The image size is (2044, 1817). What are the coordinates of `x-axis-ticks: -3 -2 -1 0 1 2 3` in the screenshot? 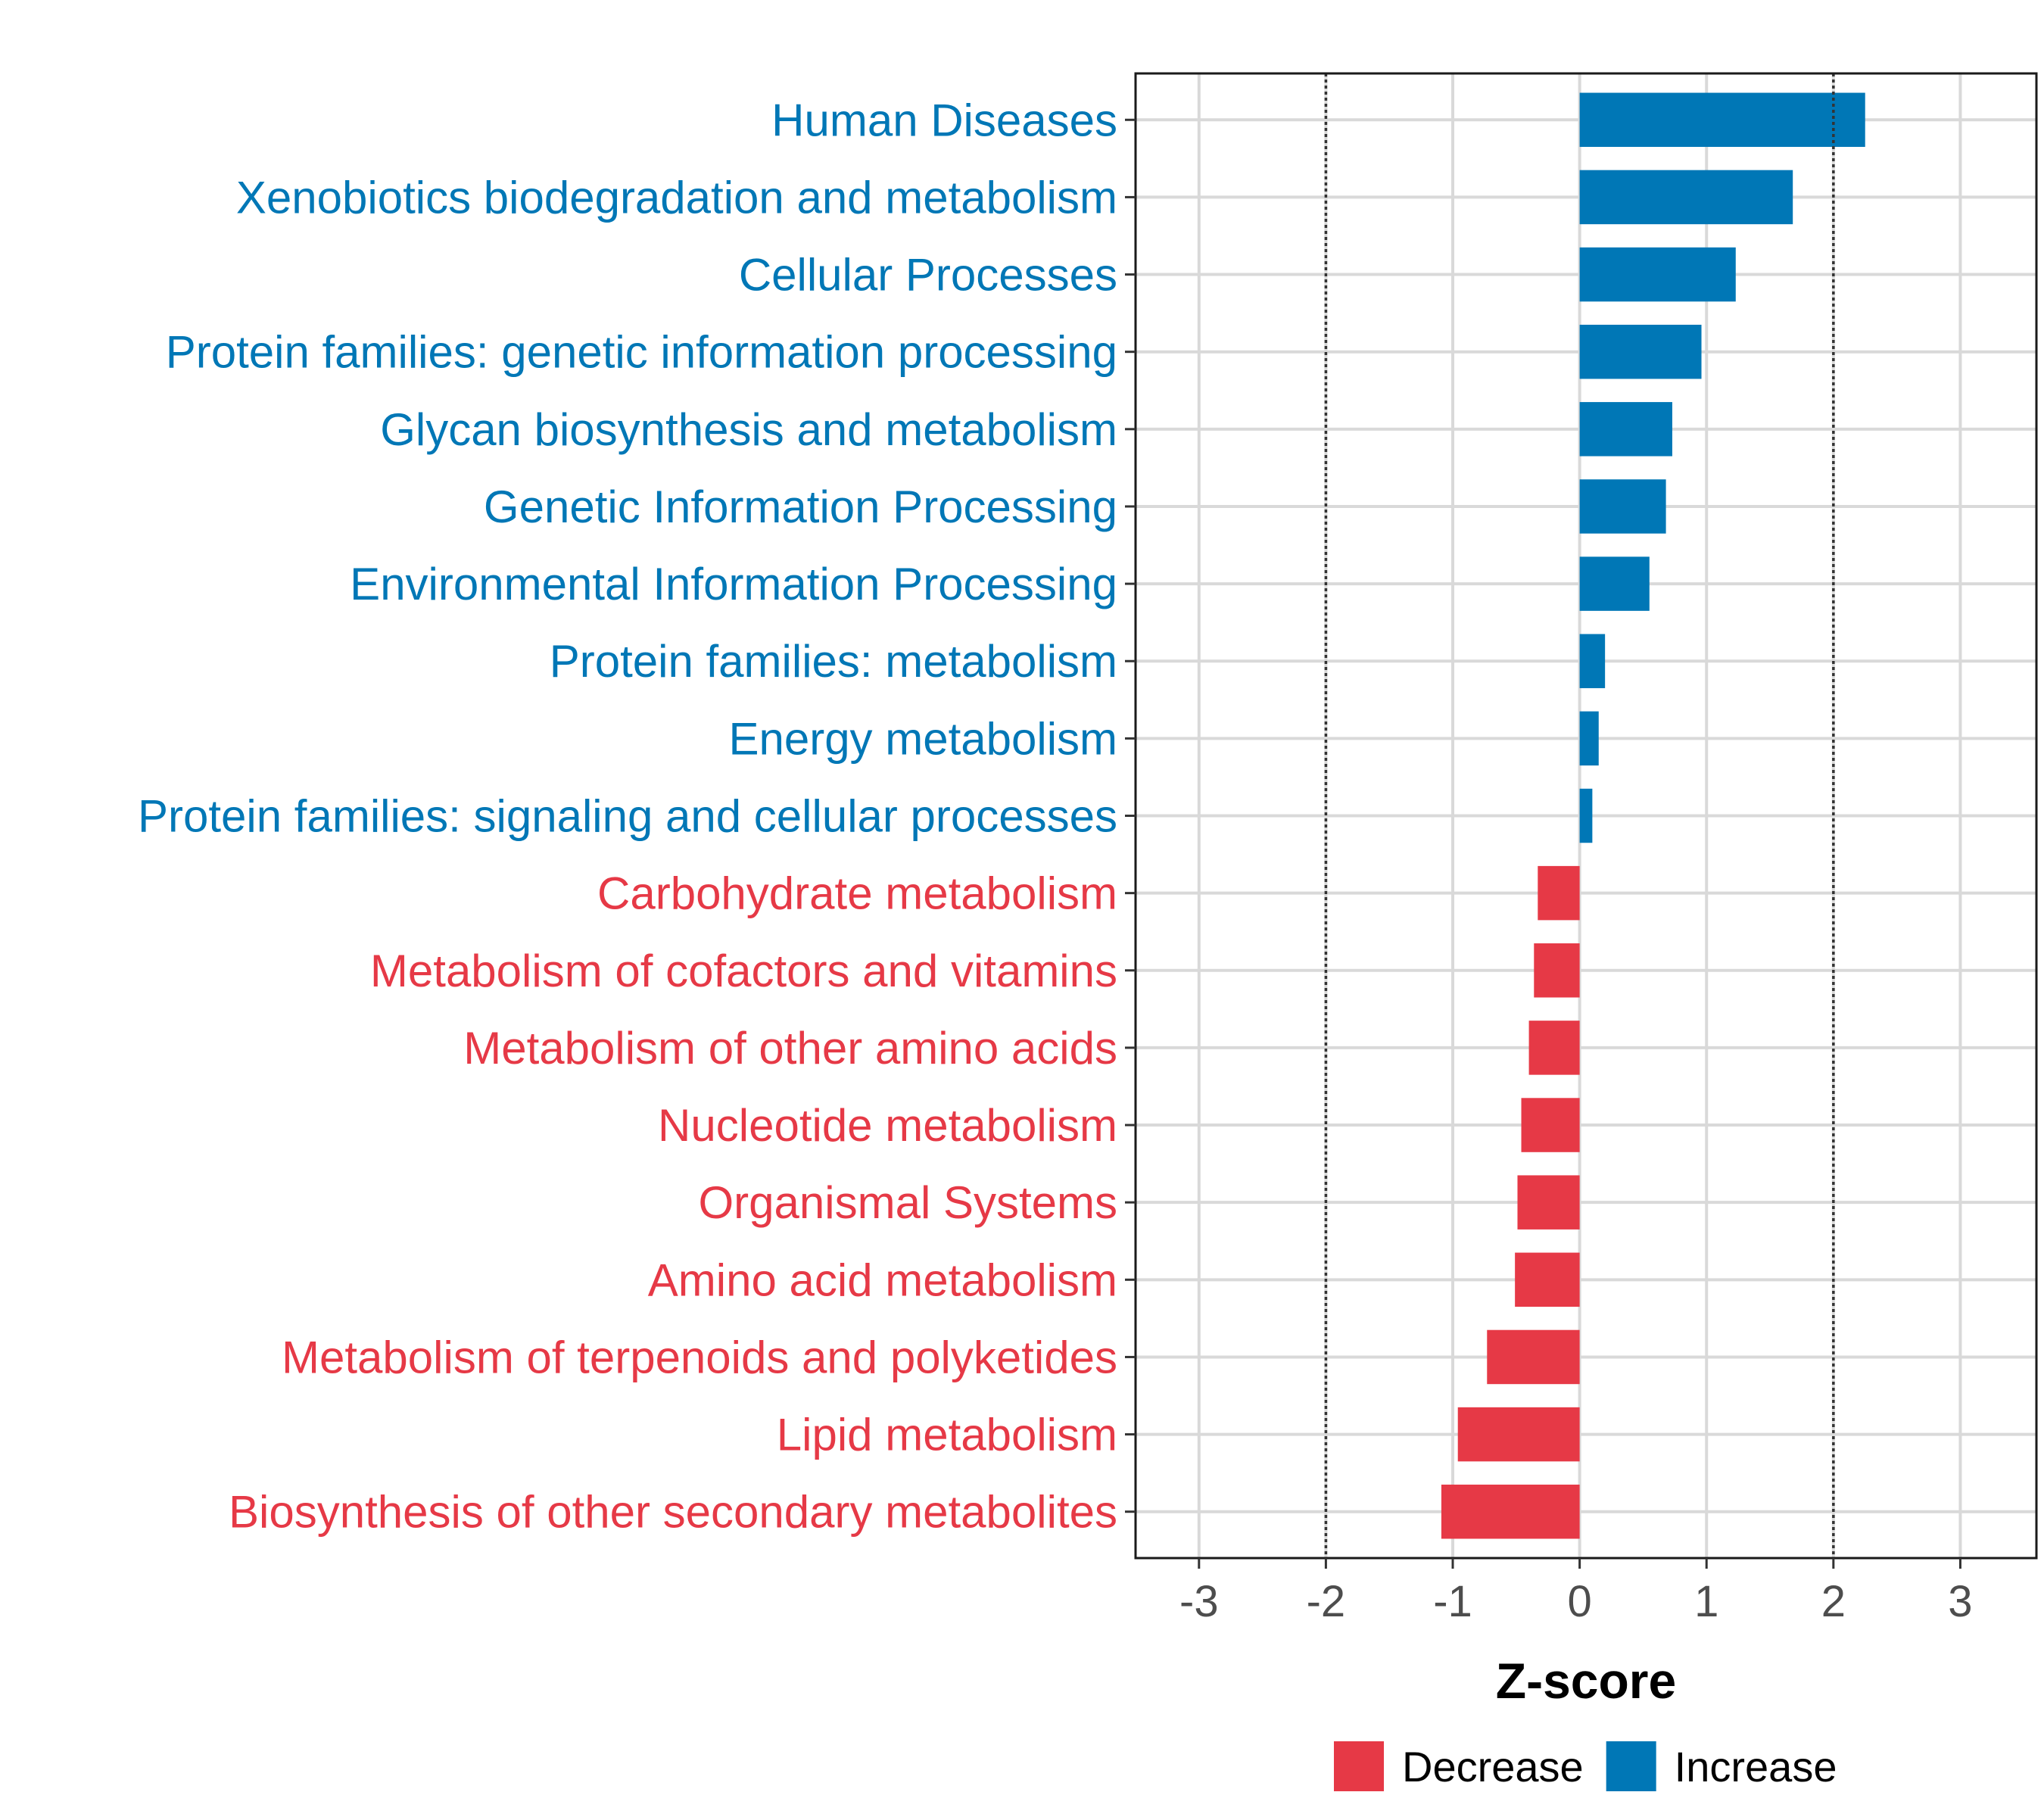 It's located at (1576, 1592).